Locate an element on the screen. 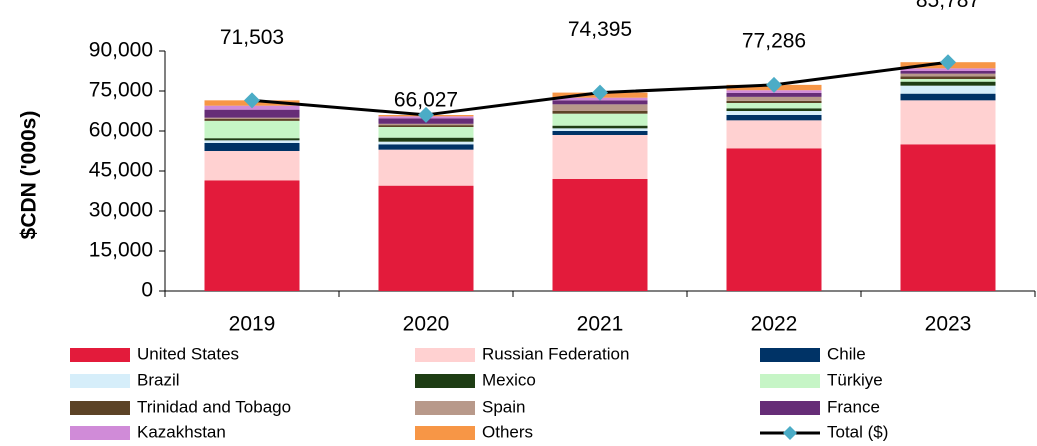  legend-label: Mexico is located at coordinates (509, 379).